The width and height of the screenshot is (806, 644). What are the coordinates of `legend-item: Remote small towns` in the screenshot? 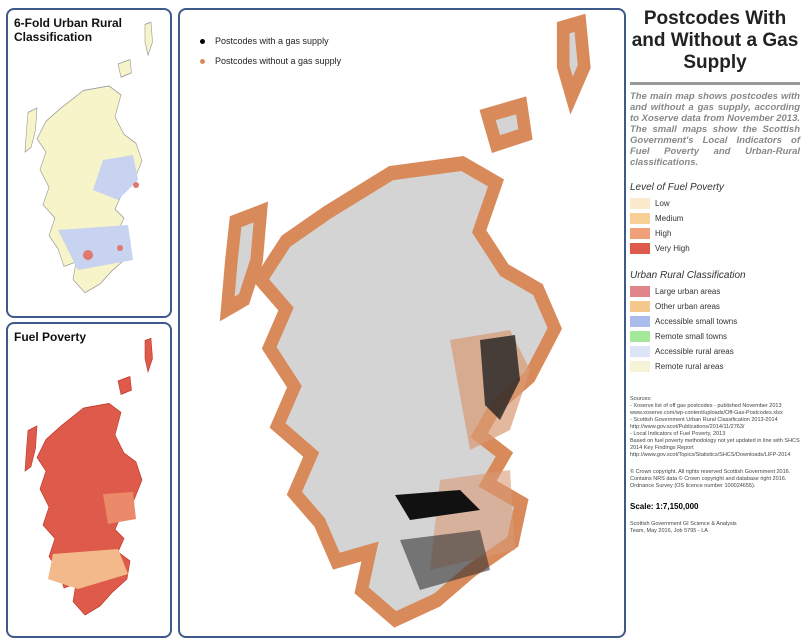 It's located at (715, 336).